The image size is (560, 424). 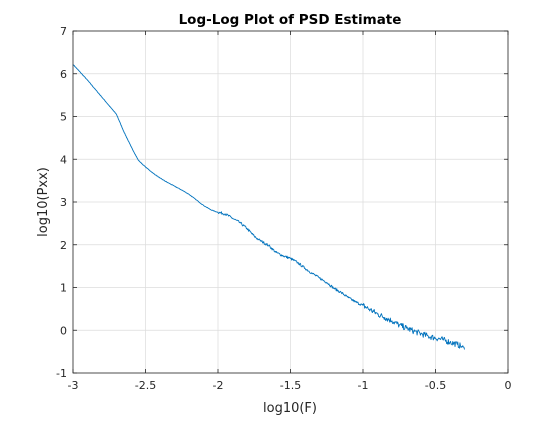 What do you see at coordinates (218, 385) in the screenshot?
I see `x-tick-label: -2` at bounding box center [218, 385].